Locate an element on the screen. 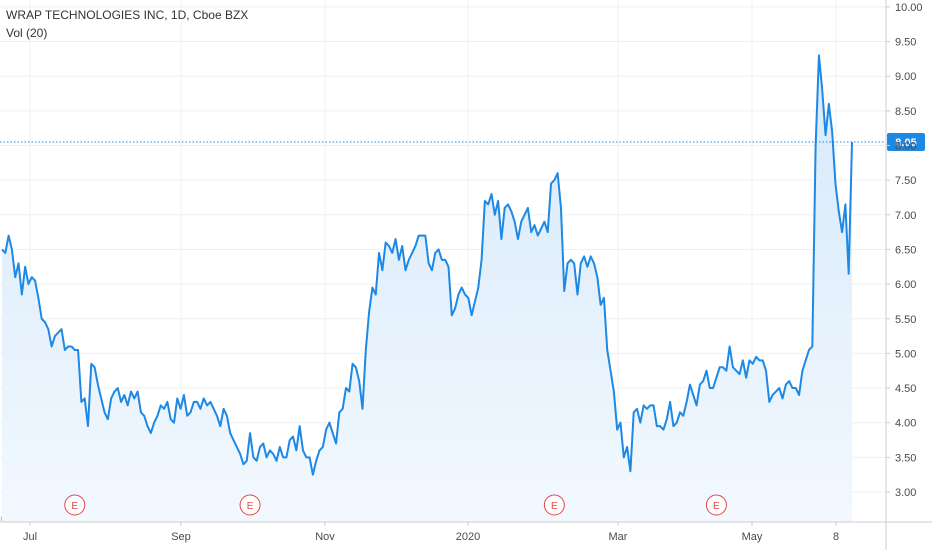 The image size is (932, 550). price-tick-label: 7.00 is located at coordinates (905, 216).